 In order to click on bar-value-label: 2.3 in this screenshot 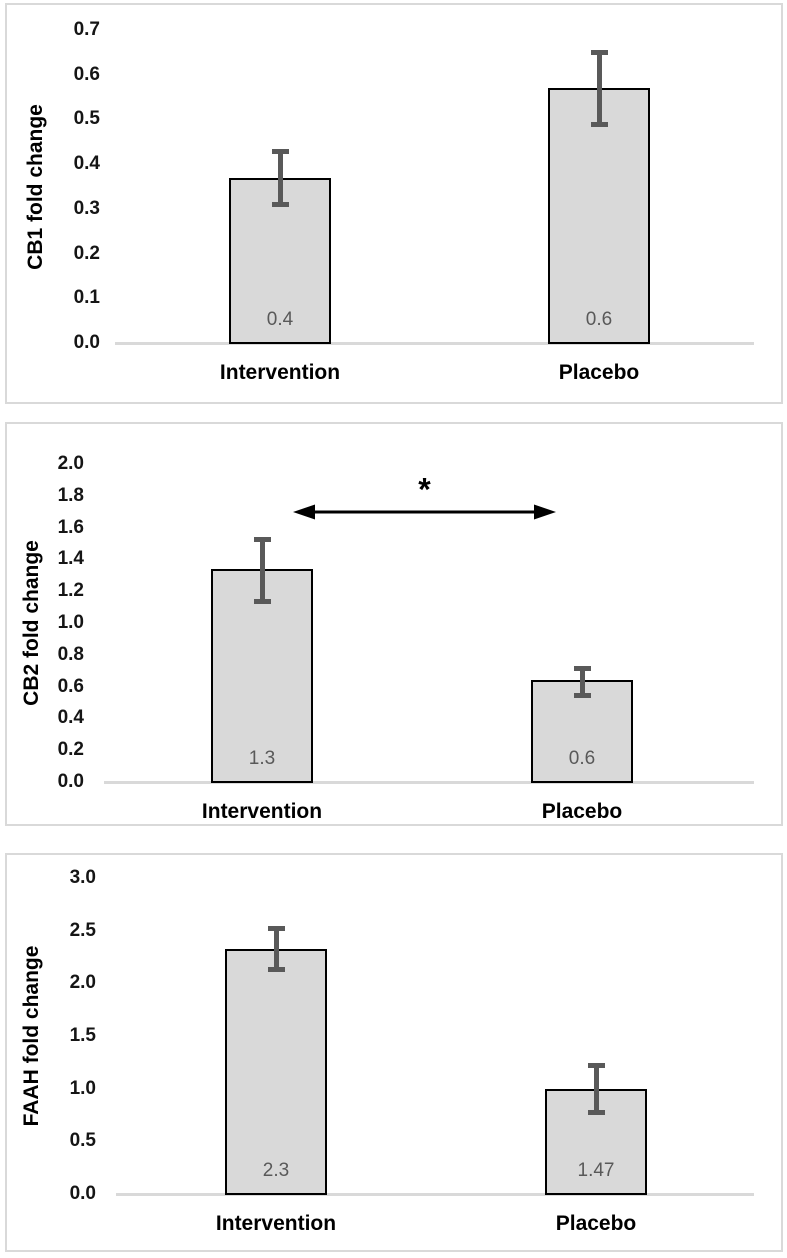, I will do `click(276, 1170)`.